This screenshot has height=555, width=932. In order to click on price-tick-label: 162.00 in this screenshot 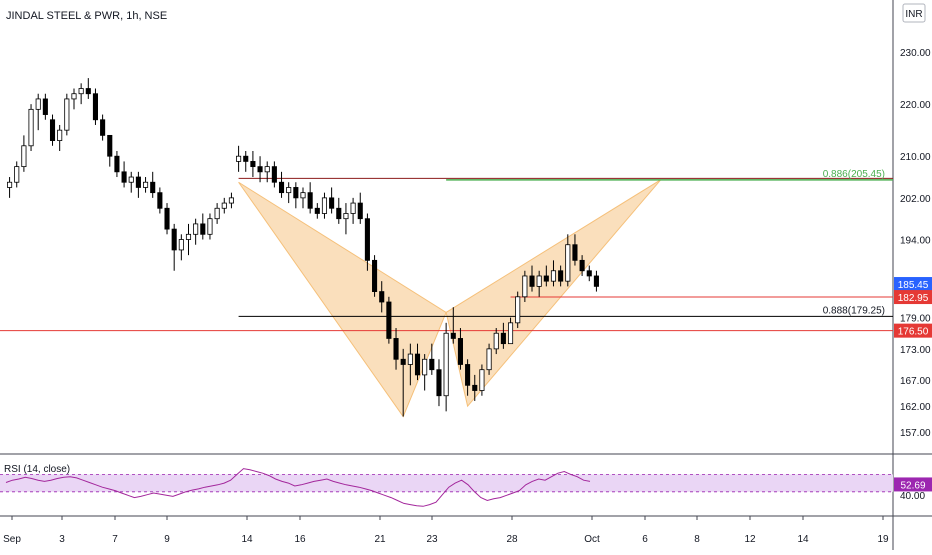, I will do `click(915, 407)`.